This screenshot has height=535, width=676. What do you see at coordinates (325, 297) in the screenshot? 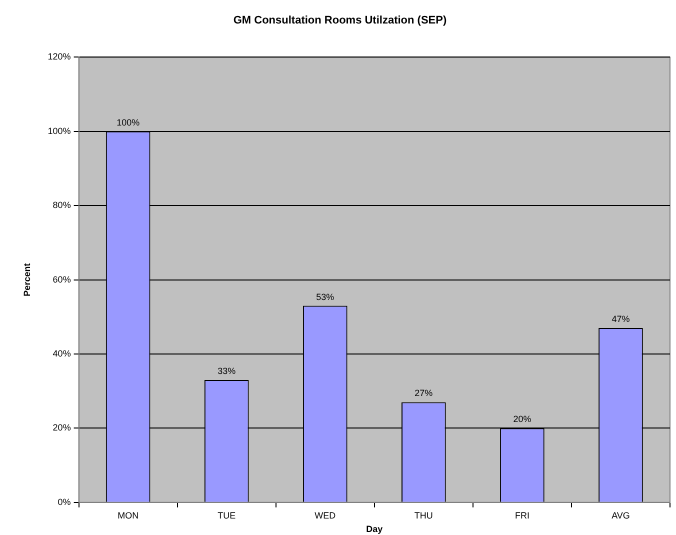
I see `data-label: 53%` at bounding box center [325, 297].